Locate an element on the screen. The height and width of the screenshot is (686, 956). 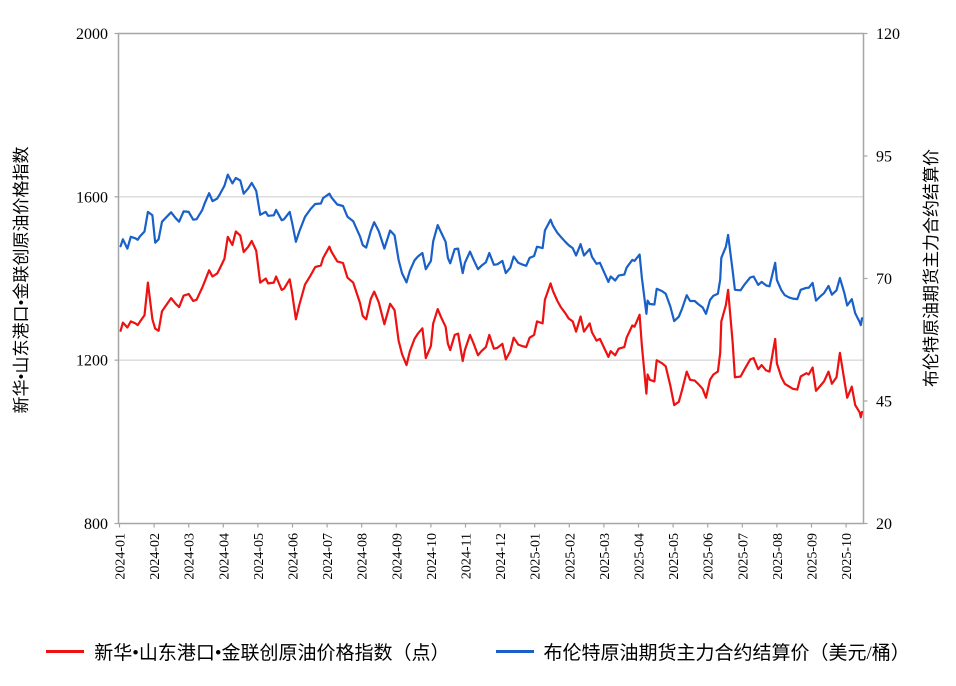
right-axis-title: 布伦特原油期货主力合约结算价 is located at coordinates (931, 268).